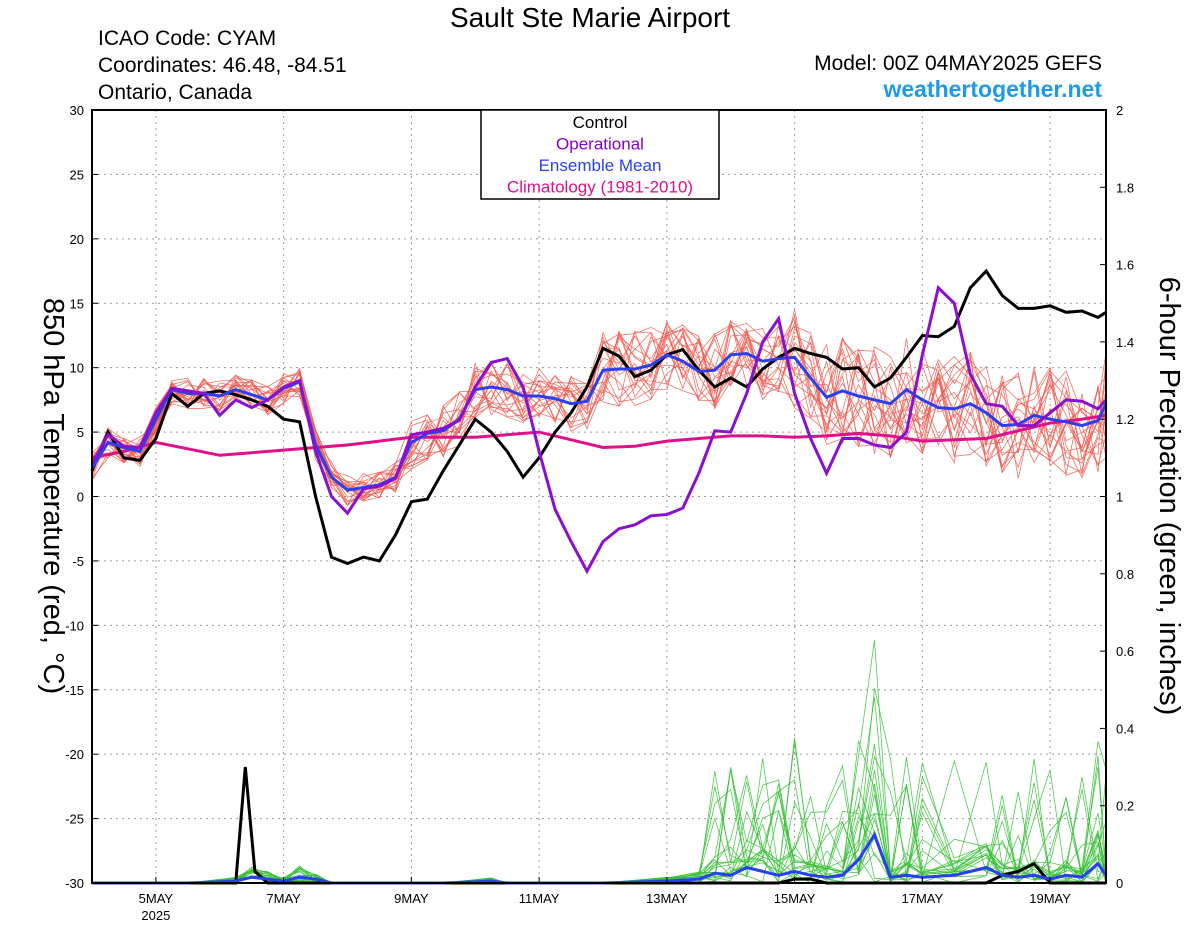  Describe the element at coordinates (1125, 651) in the screenshot. I see `ytick-right-label: 0.6` at that location.